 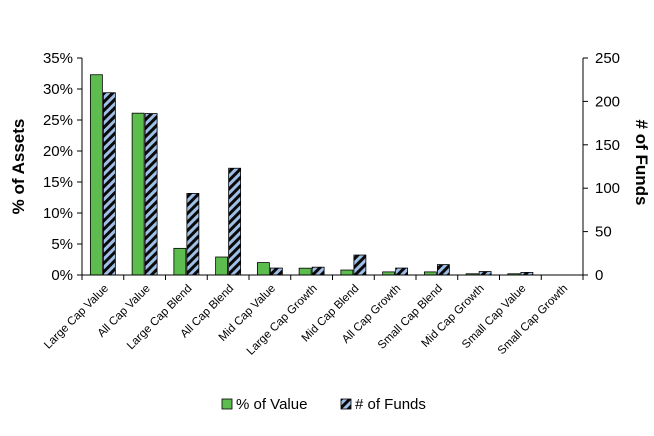 I want to click on category-label: Large Cap Growth, so click(x=282, y=320).